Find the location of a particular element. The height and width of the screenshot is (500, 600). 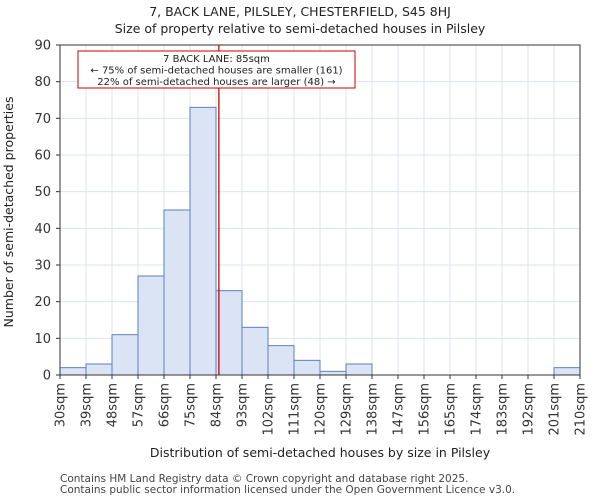

x-tick-label: 183sqm is located at coordinates (503, 409).